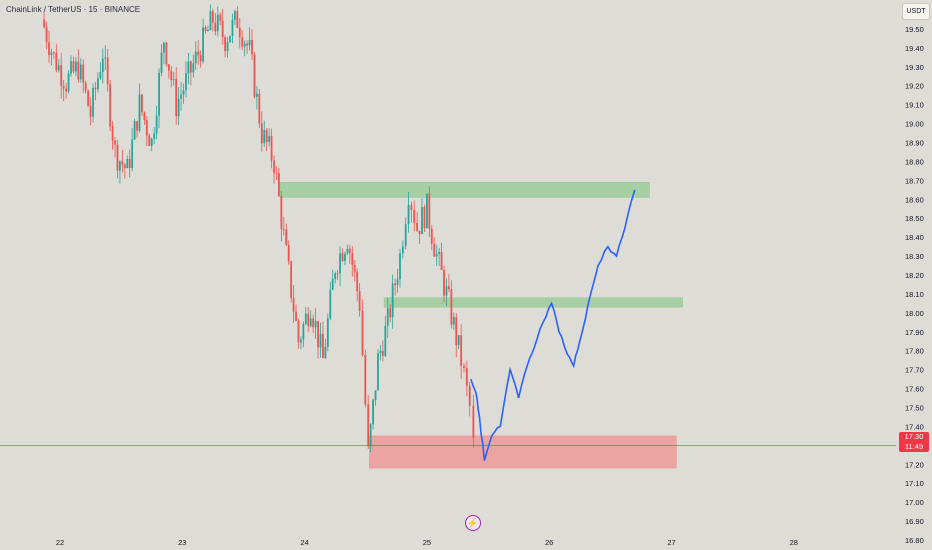  What do you see at coordinates (553, 325) in the screenshot?
I see `projection-line` at bounding box center [553, 325].